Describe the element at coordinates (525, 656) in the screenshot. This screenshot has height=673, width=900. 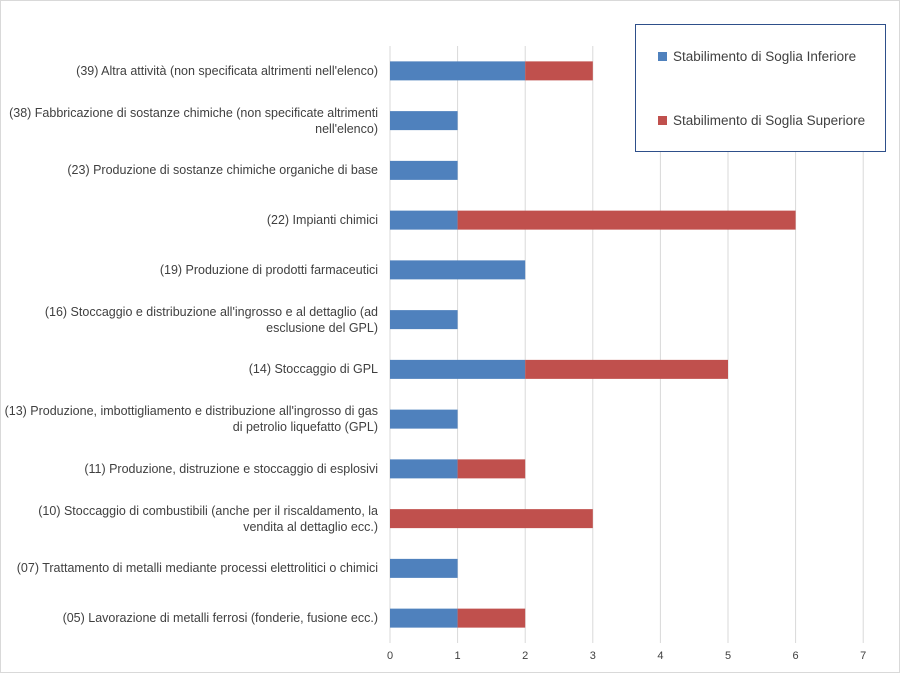
I see `x-tick-label: 2` at that location.